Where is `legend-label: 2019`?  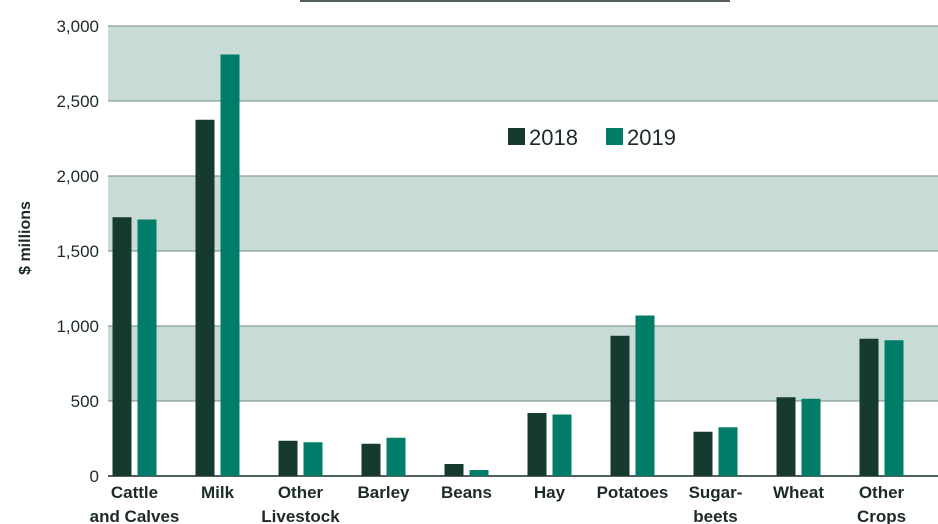 legend-label: 2019 is located at coordinates (651, 137).